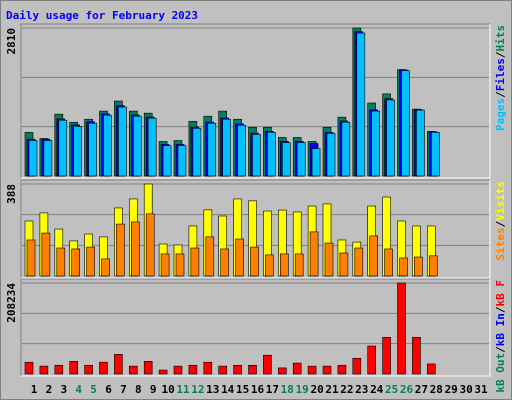 Image resolution: width=512 pixels, height=400 pixels. What do you see at coordinates (11, 41) in the screenshot?
I see `y-max-label: 2810` at bounding box center [11, 41].